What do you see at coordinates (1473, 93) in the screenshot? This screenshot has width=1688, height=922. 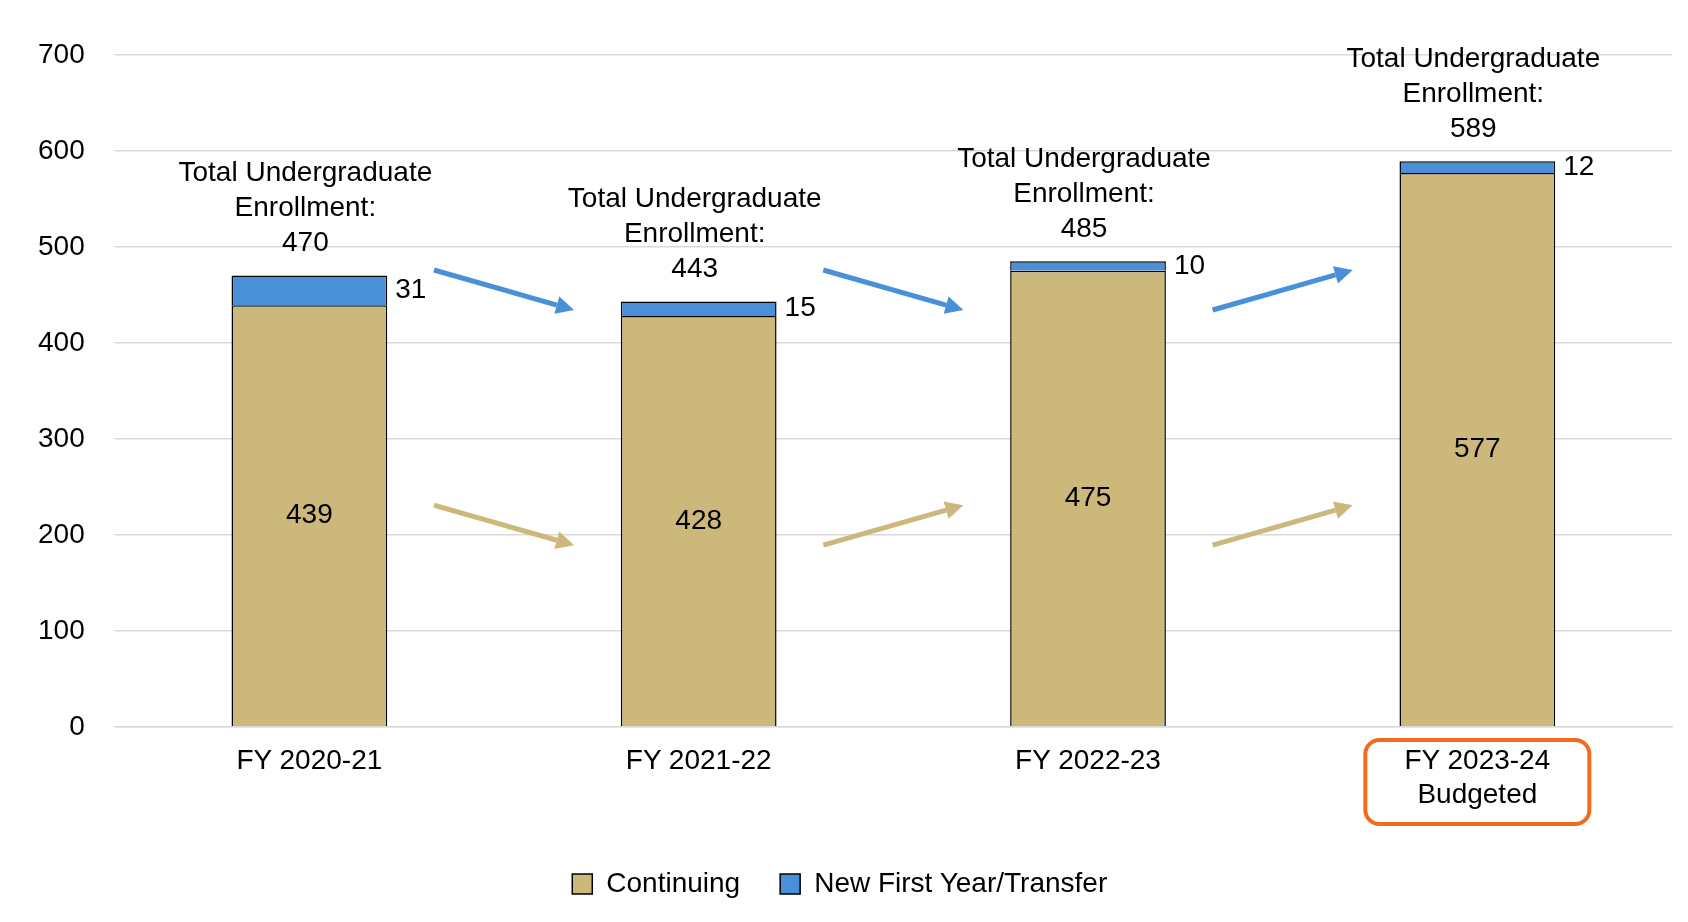 I see `total-label: Total Undergraduate Enrollment: 589` at bounding box center [1473, 93].